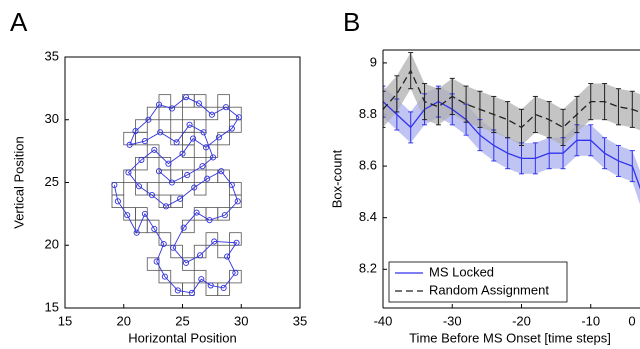  I want to click on y-tick-label: 8.6, so click(368, 165).